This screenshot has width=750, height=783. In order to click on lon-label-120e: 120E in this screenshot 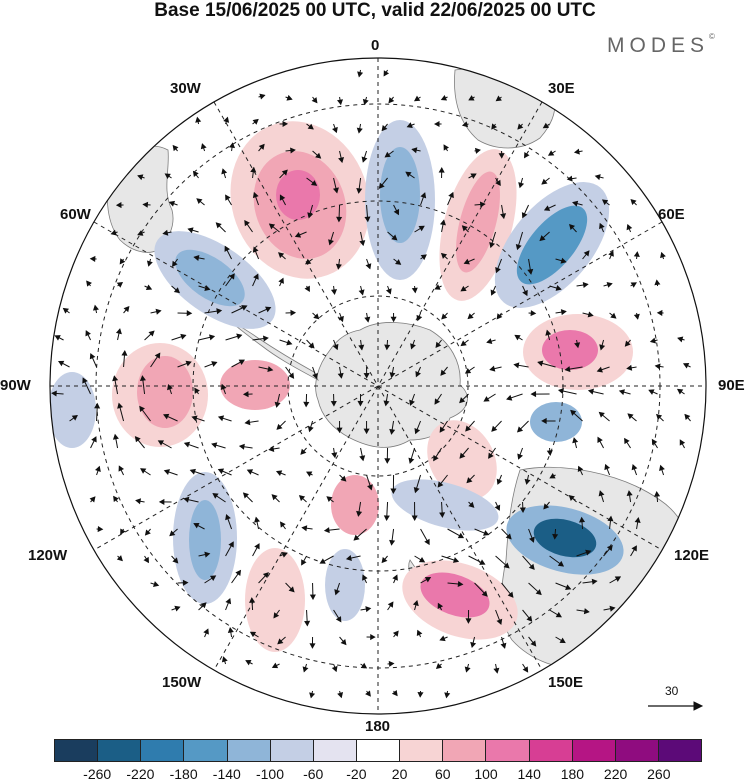, I will do `click(692, 555)`.